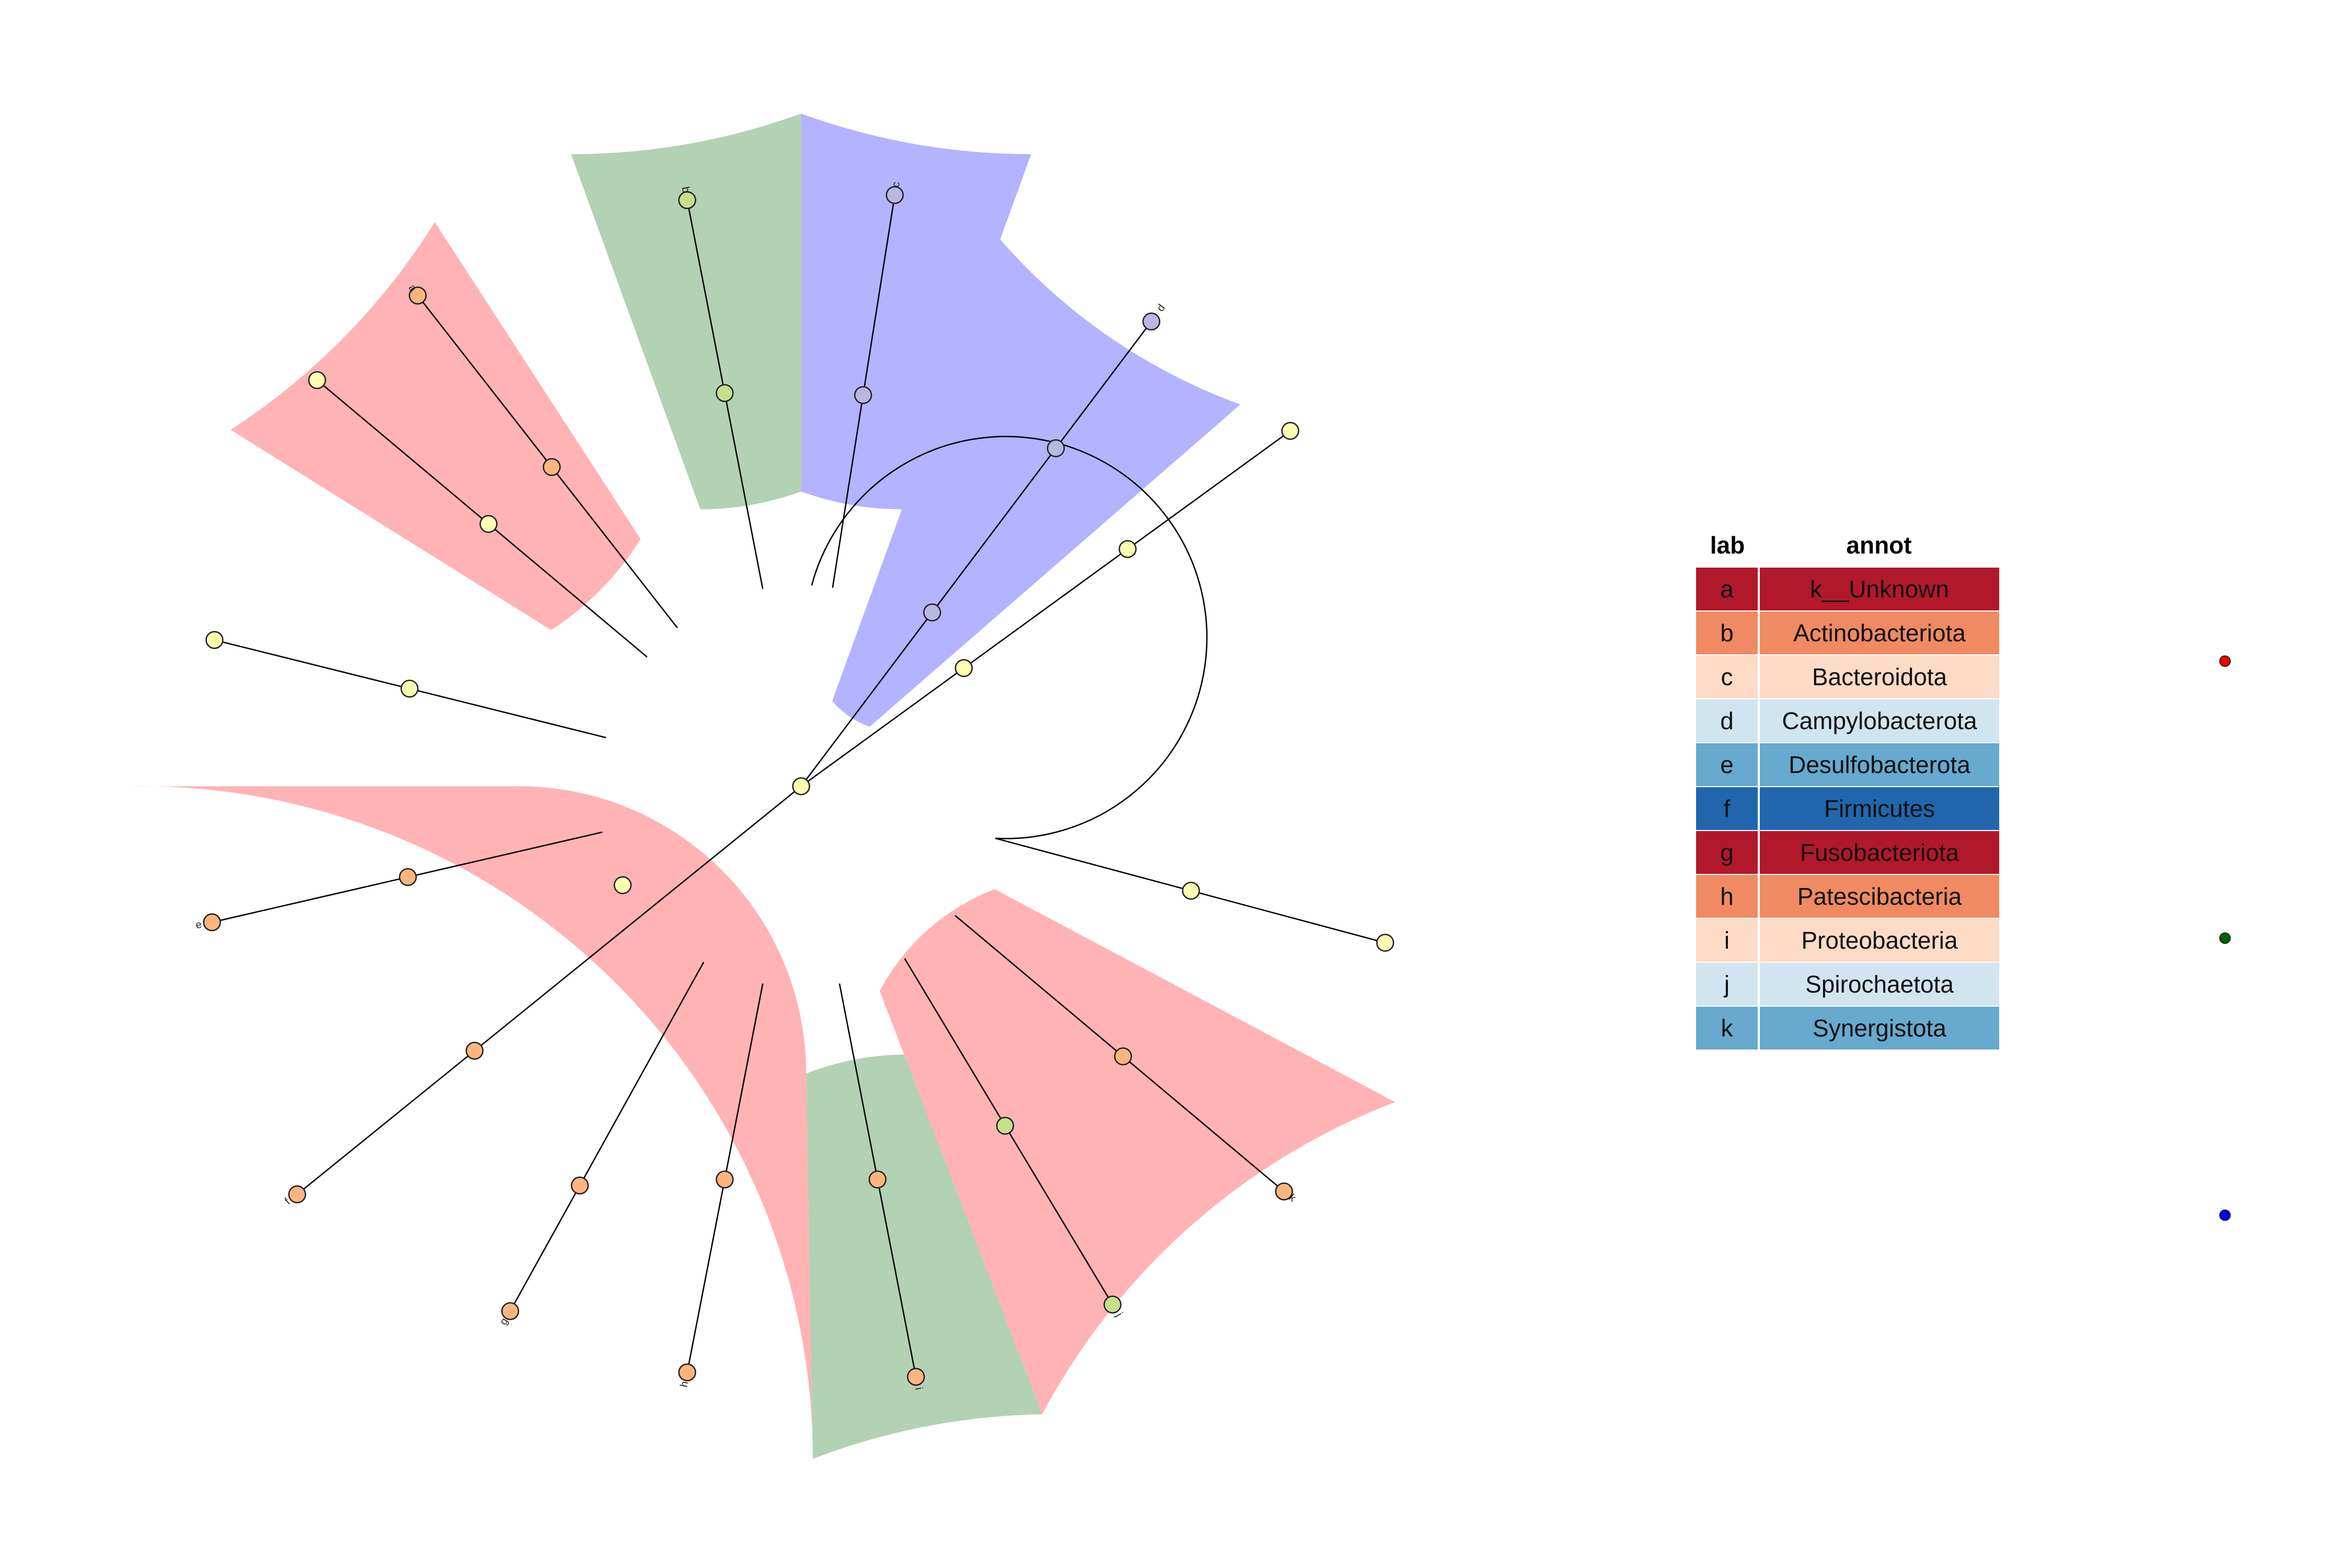  Describe the element at coordinates (916, 311) in the screenshot. I see `clade-highlight-blue` at that location.